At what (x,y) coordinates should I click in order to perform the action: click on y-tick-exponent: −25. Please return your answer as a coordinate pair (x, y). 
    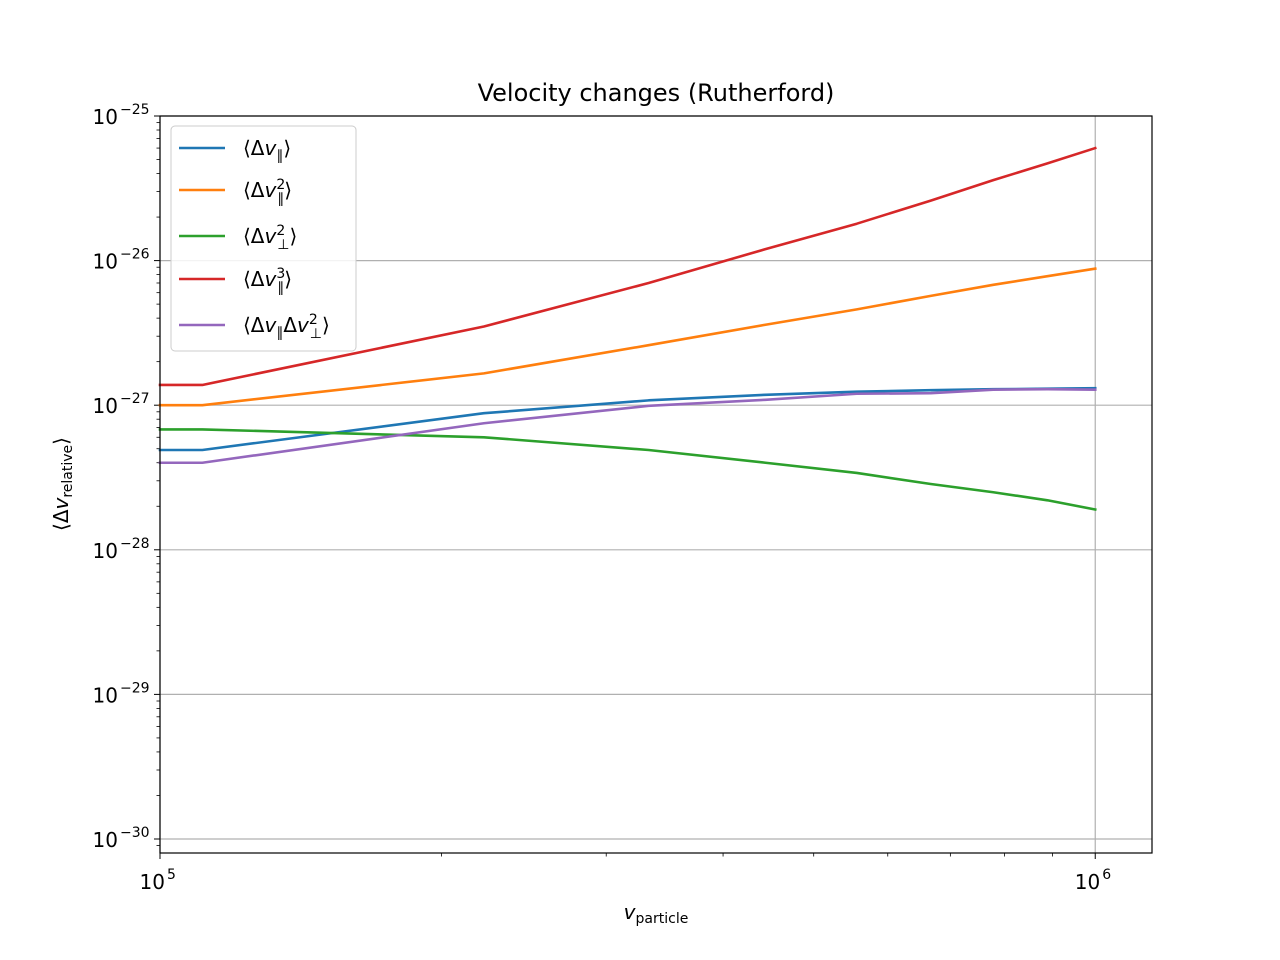
    Looking at the image, I should click on (135, 110).